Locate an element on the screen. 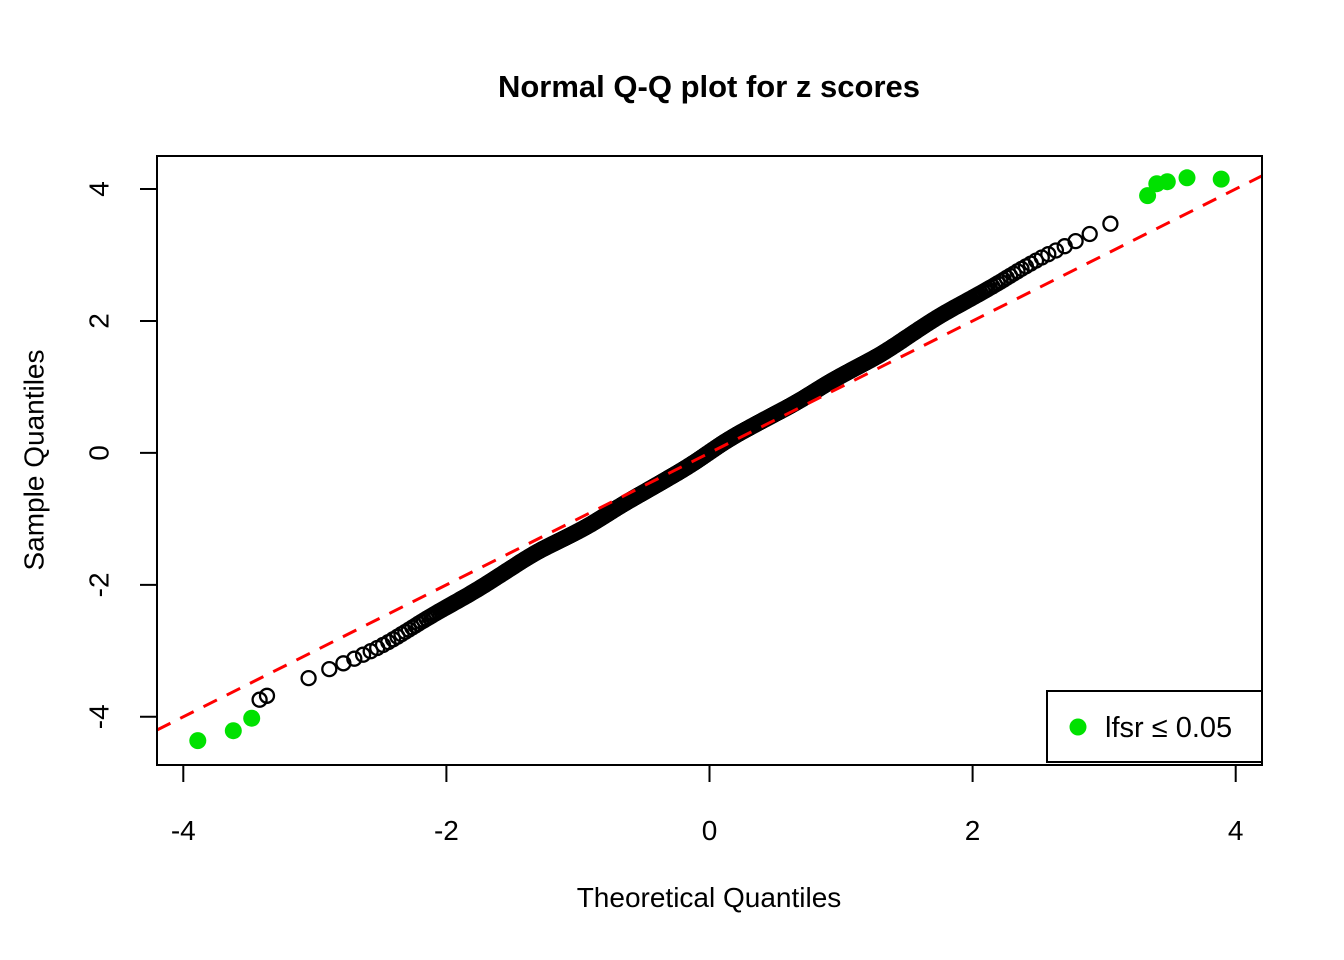 The image size is (1344, 960). x-tick-label: 4 is located at coordinates (1236, 830).